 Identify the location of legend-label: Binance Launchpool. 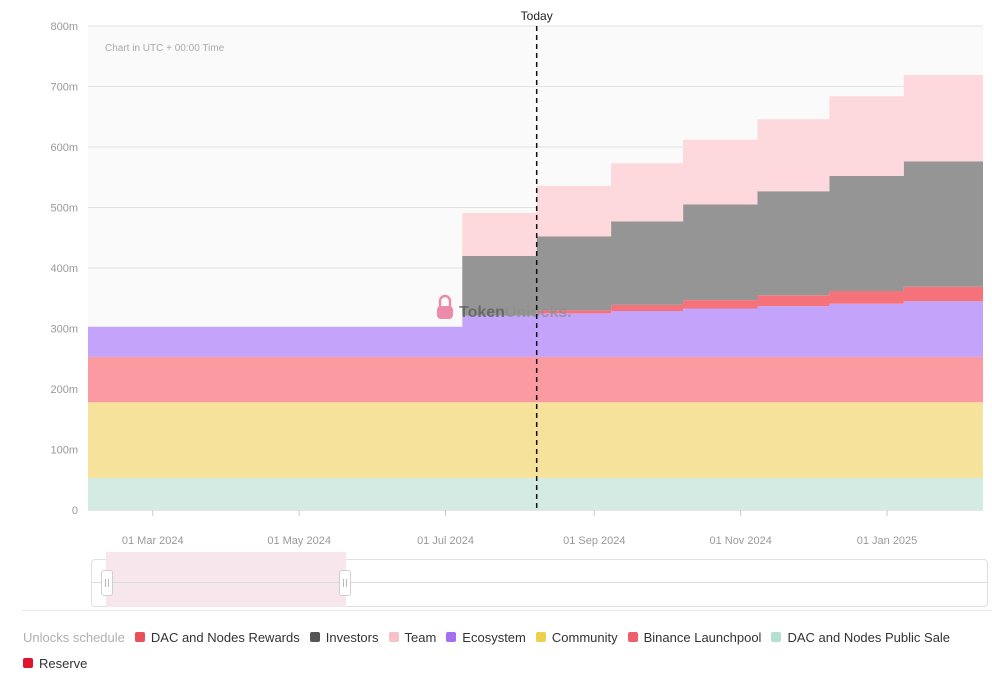
(702, 637).